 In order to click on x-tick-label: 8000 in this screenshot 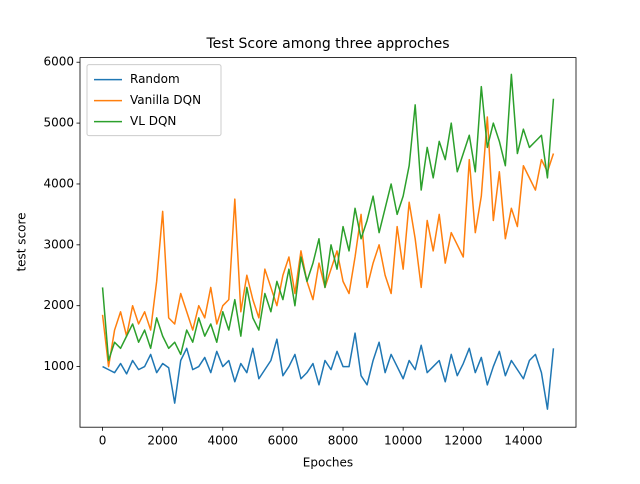, I will do `click(343, 441)`.